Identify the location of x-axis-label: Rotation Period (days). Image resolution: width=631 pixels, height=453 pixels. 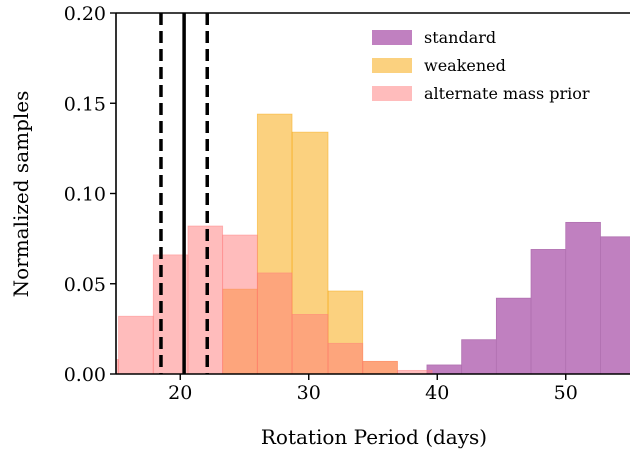
(374, 437).